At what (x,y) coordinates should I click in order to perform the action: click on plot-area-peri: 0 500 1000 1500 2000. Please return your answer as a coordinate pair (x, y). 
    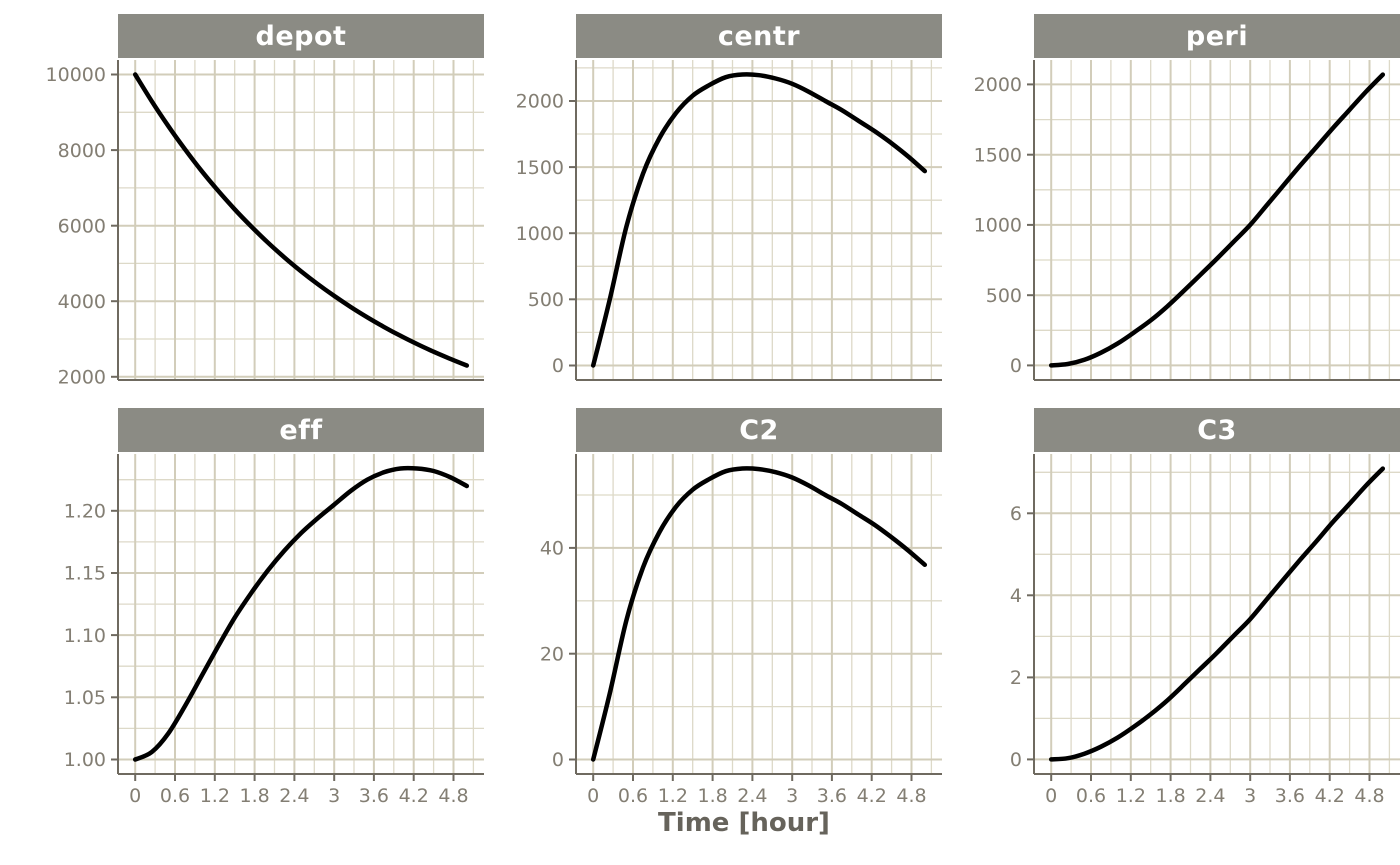
    Looking at the image, I should click on (1187, 220).